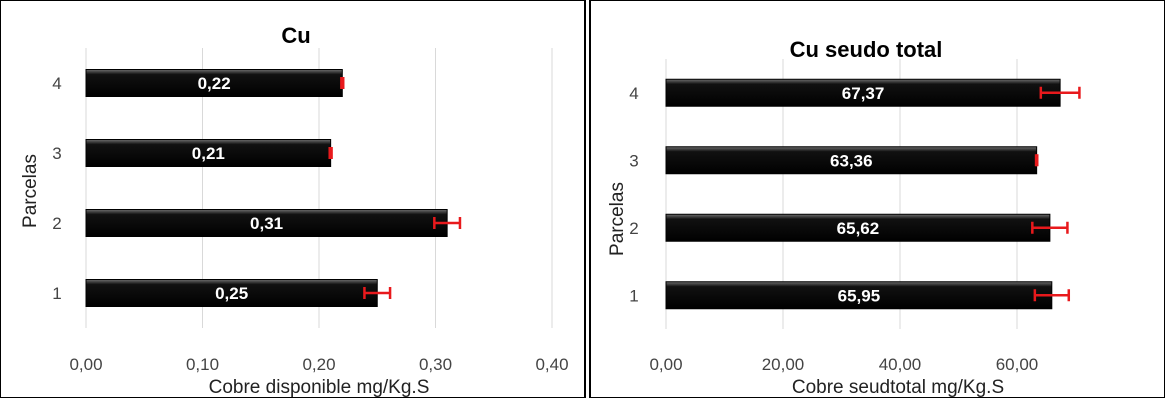 The width and height of the screenshot is (1165, 400). I want to click on x-tick-label: 0,10, so click(202, 364).